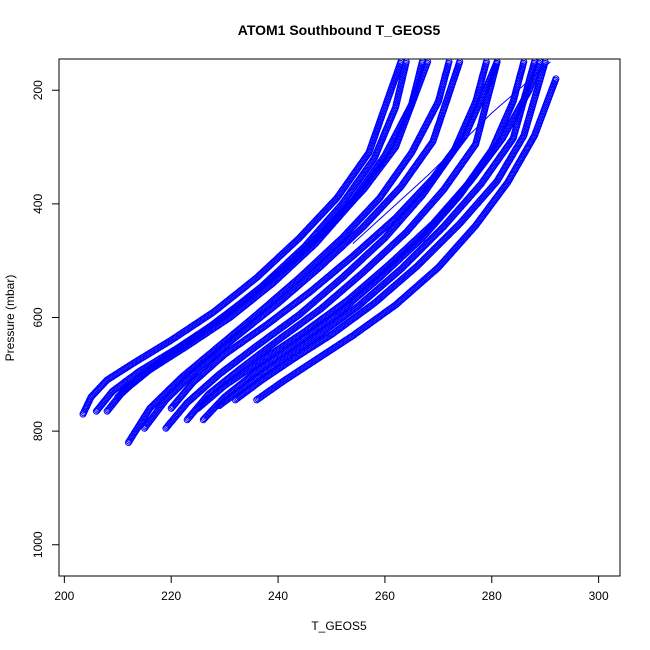  Describe the element at coordinates (492, 596) in the screenshot. I see `x-tick-label: 280` at that location.